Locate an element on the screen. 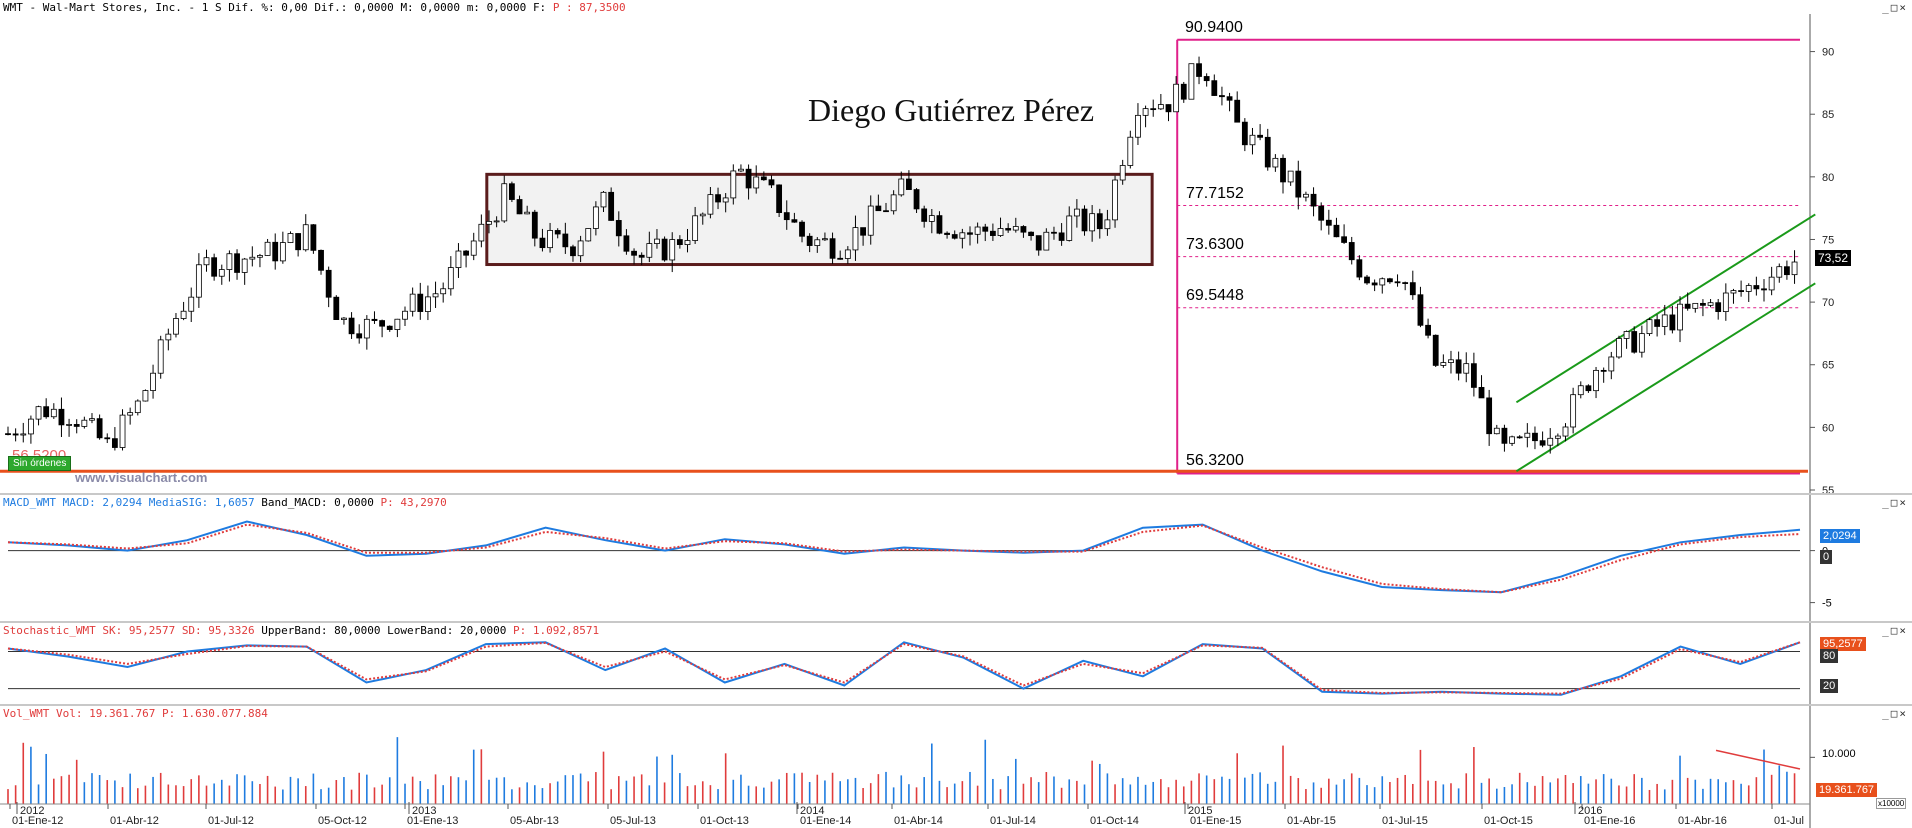  level-label-1: 77.7152 is located at coordinates (1215, 193).